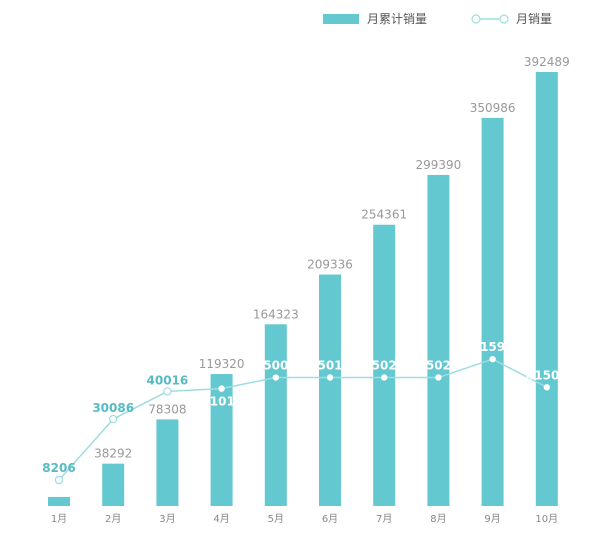 This screenshot has width=600, height=535. I want to click on x-tick-label-2: 2月, so click(113, 519).